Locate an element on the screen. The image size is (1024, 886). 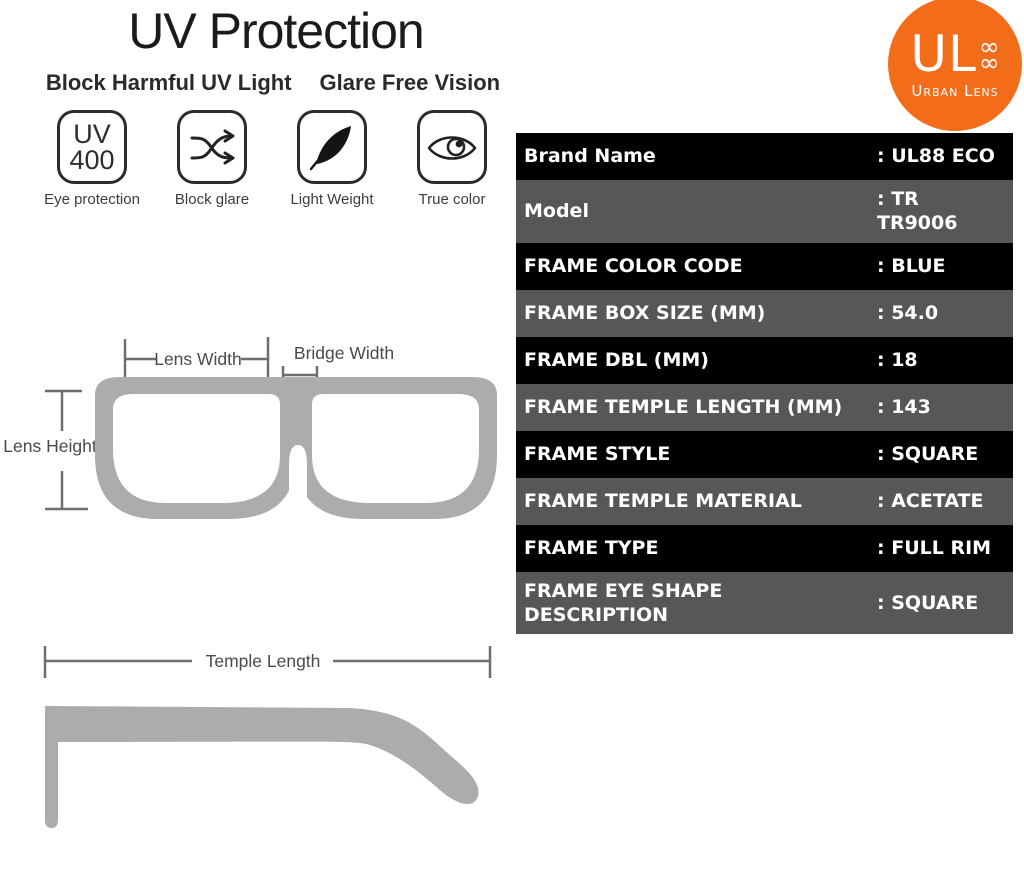
feature-eye-protection: UV 400 Eye protection is located at coordinates (92, 159).